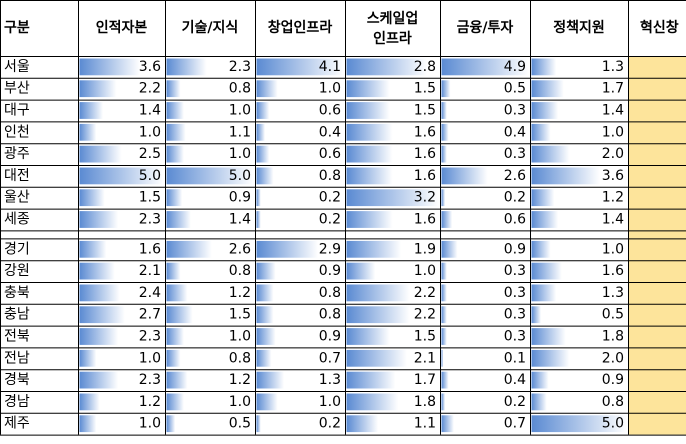 Image resolution: width=686 pixels, height=444 pixels. Describe the element at coordinates (613, 89) in the screenshot. I see `cell-value: 1.7` at that location.